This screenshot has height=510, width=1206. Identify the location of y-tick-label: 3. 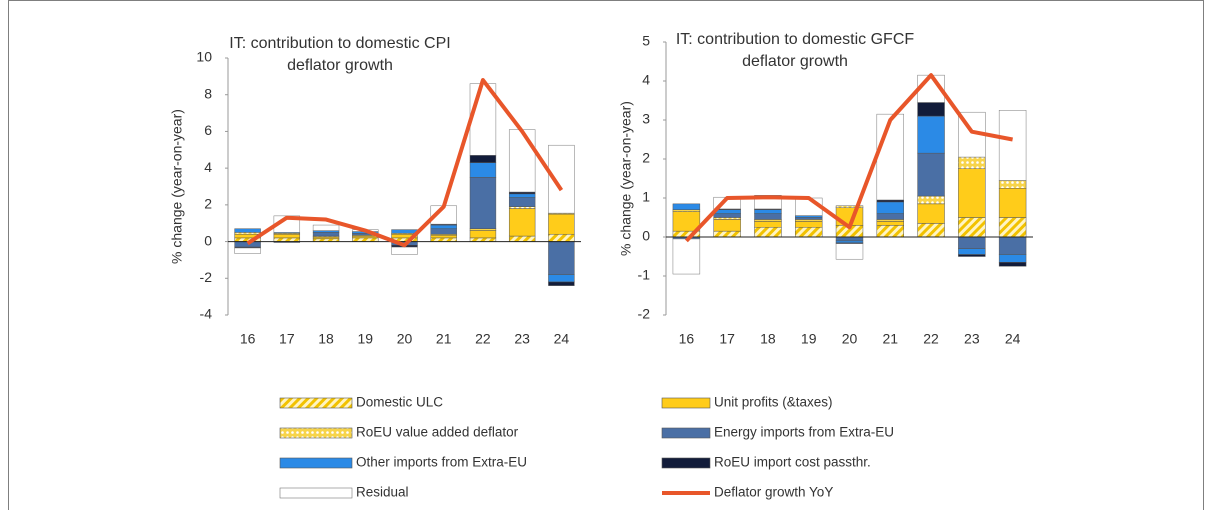
(646, 119).